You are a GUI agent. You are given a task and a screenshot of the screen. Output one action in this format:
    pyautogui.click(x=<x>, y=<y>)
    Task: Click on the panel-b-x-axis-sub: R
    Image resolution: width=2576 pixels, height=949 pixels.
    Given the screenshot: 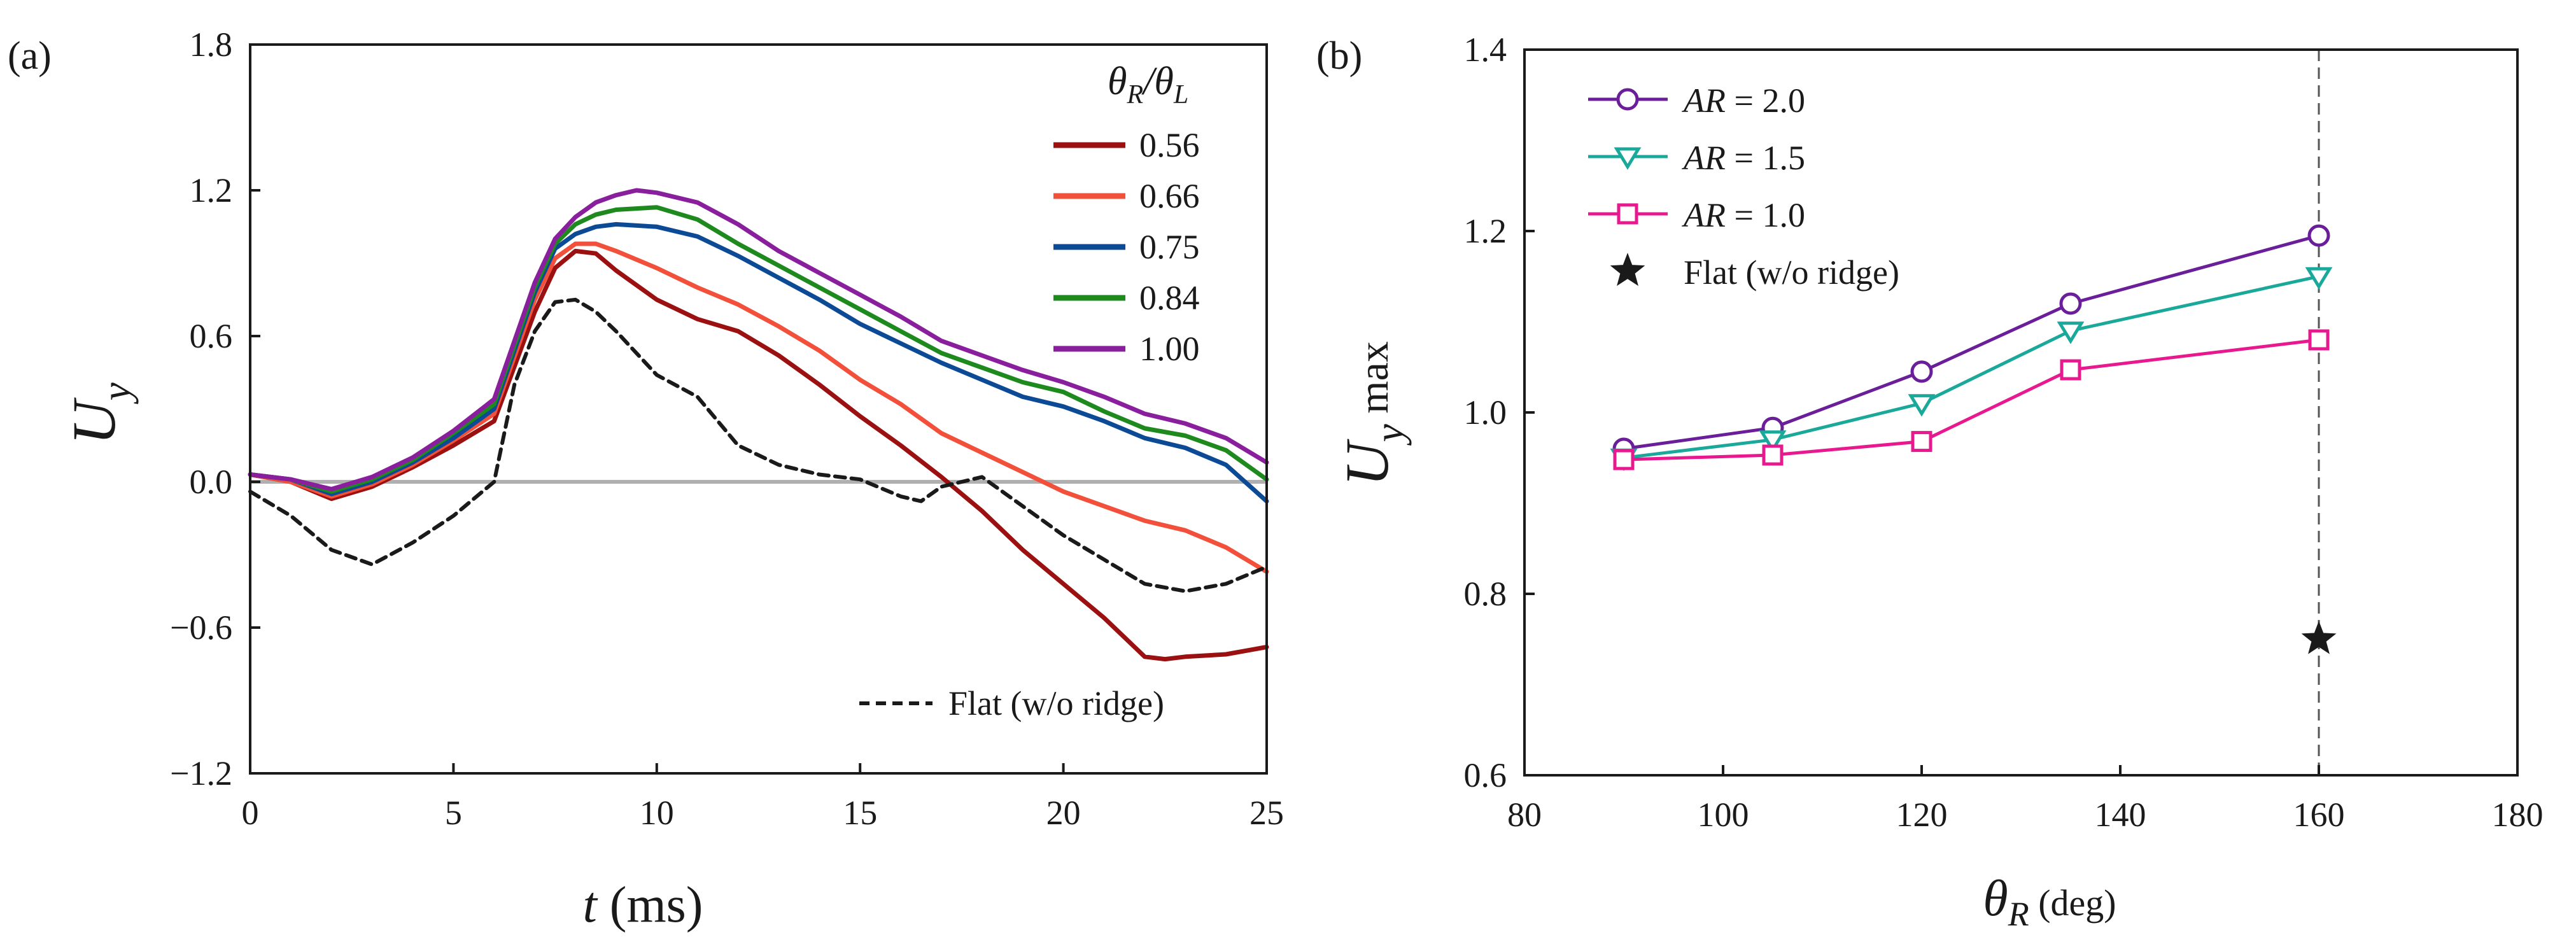 What is the action you would take?
    pyautogui.click(x=2019, y=914)
    